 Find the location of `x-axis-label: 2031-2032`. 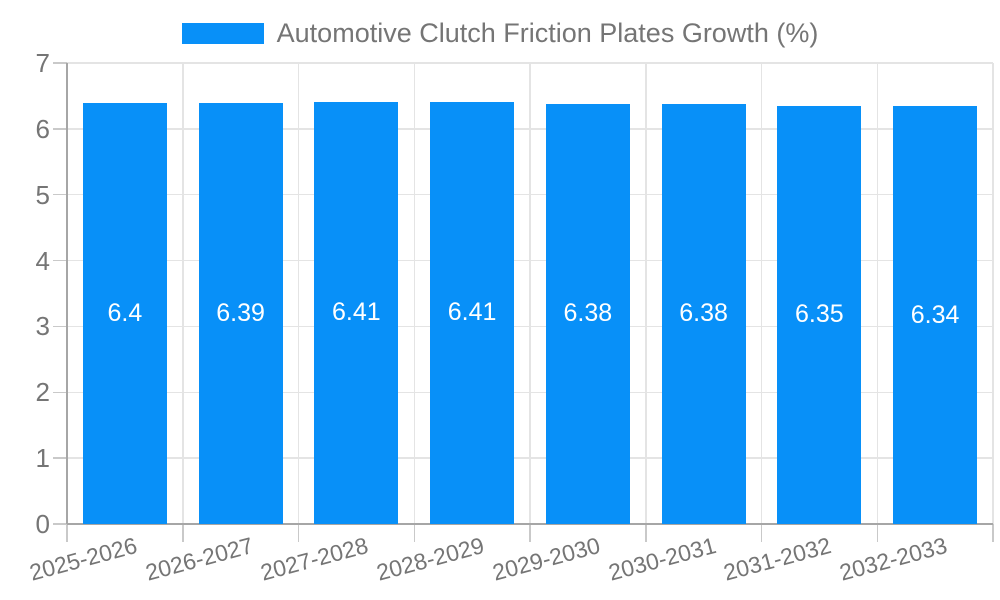

x-axis-label: 2031-2032 is located at coordinates (778, 559).